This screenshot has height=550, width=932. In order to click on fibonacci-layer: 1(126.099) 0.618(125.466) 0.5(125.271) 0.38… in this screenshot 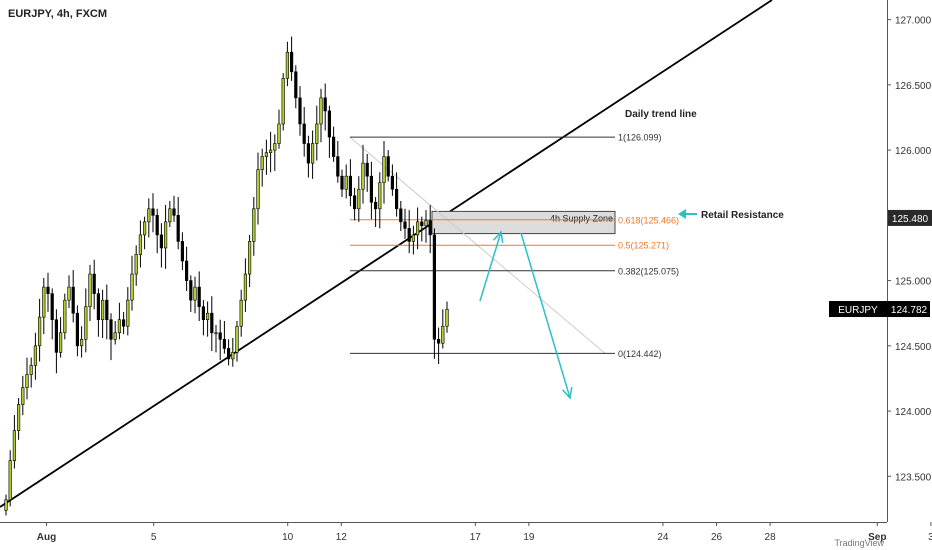, I will do `click(514, 246)`.